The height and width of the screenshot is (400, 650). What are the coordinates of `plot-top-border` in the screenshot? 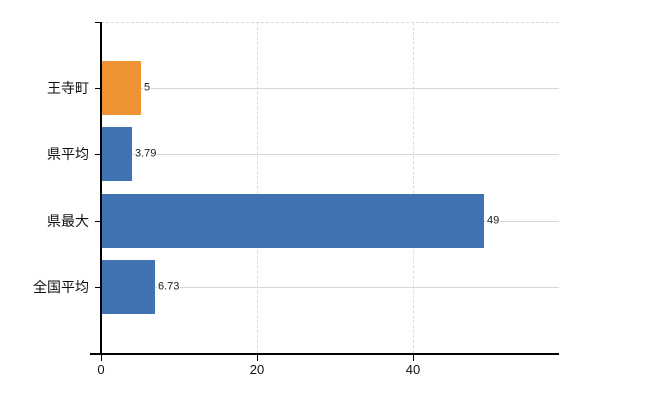 It's located at (330, 22).